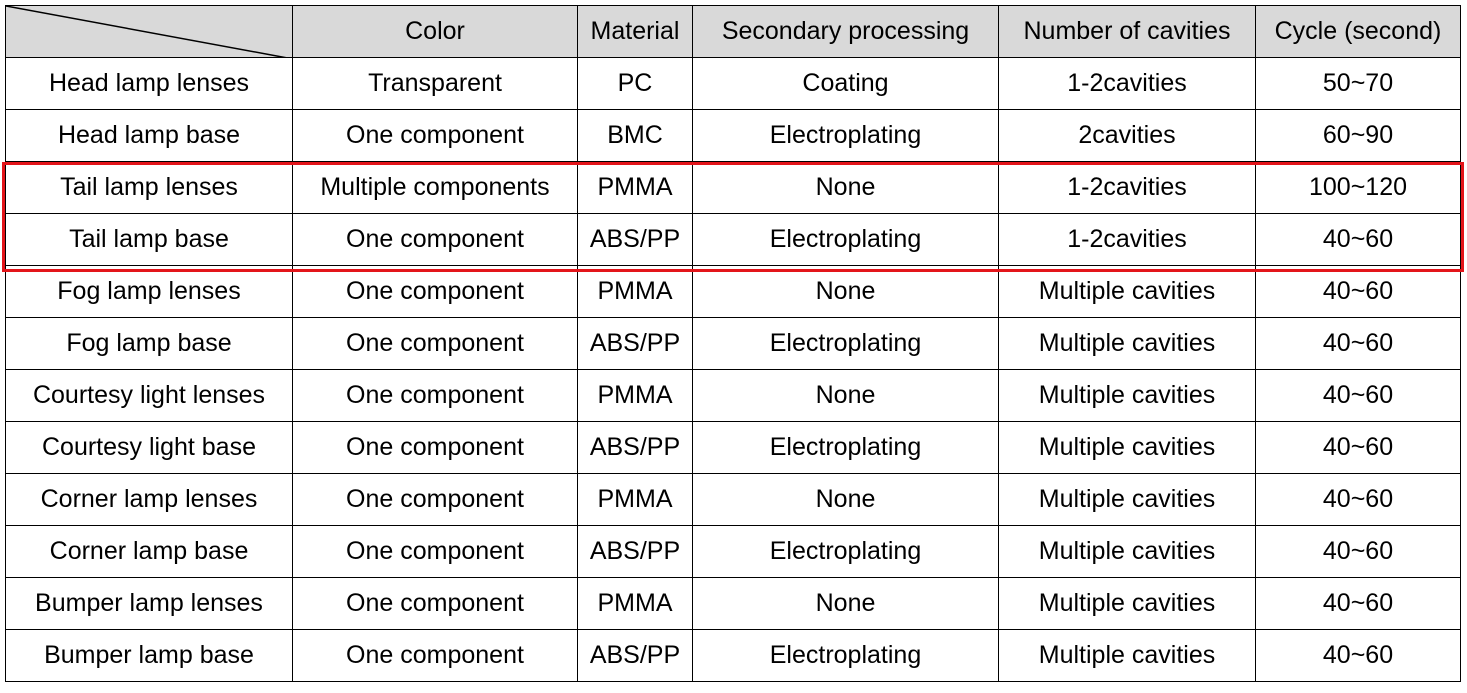  I want to click on table-cell: Multiple components, so click(435, 187).